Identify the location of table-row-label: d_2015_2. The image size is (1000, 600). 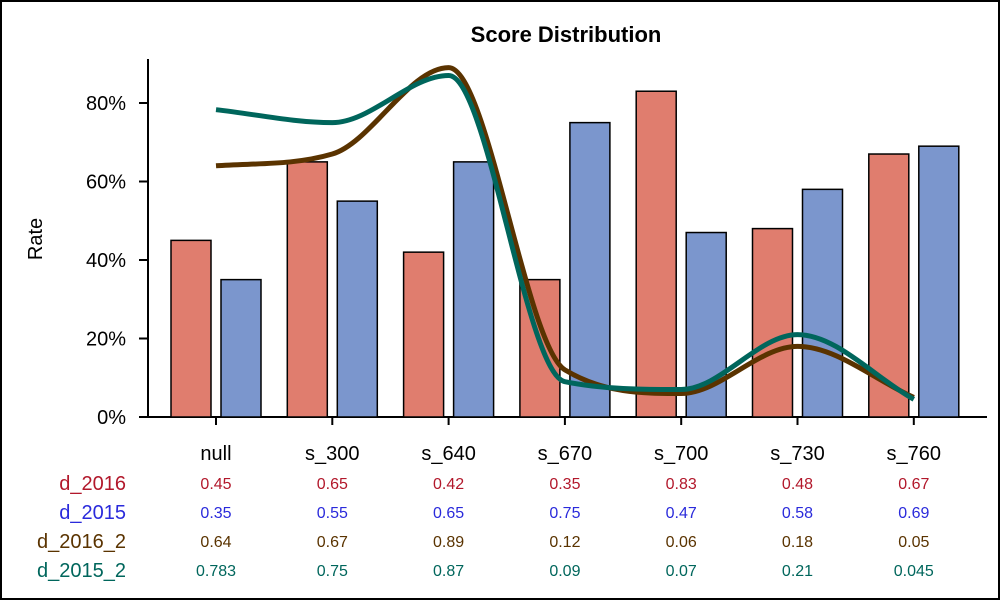
(81, 571).